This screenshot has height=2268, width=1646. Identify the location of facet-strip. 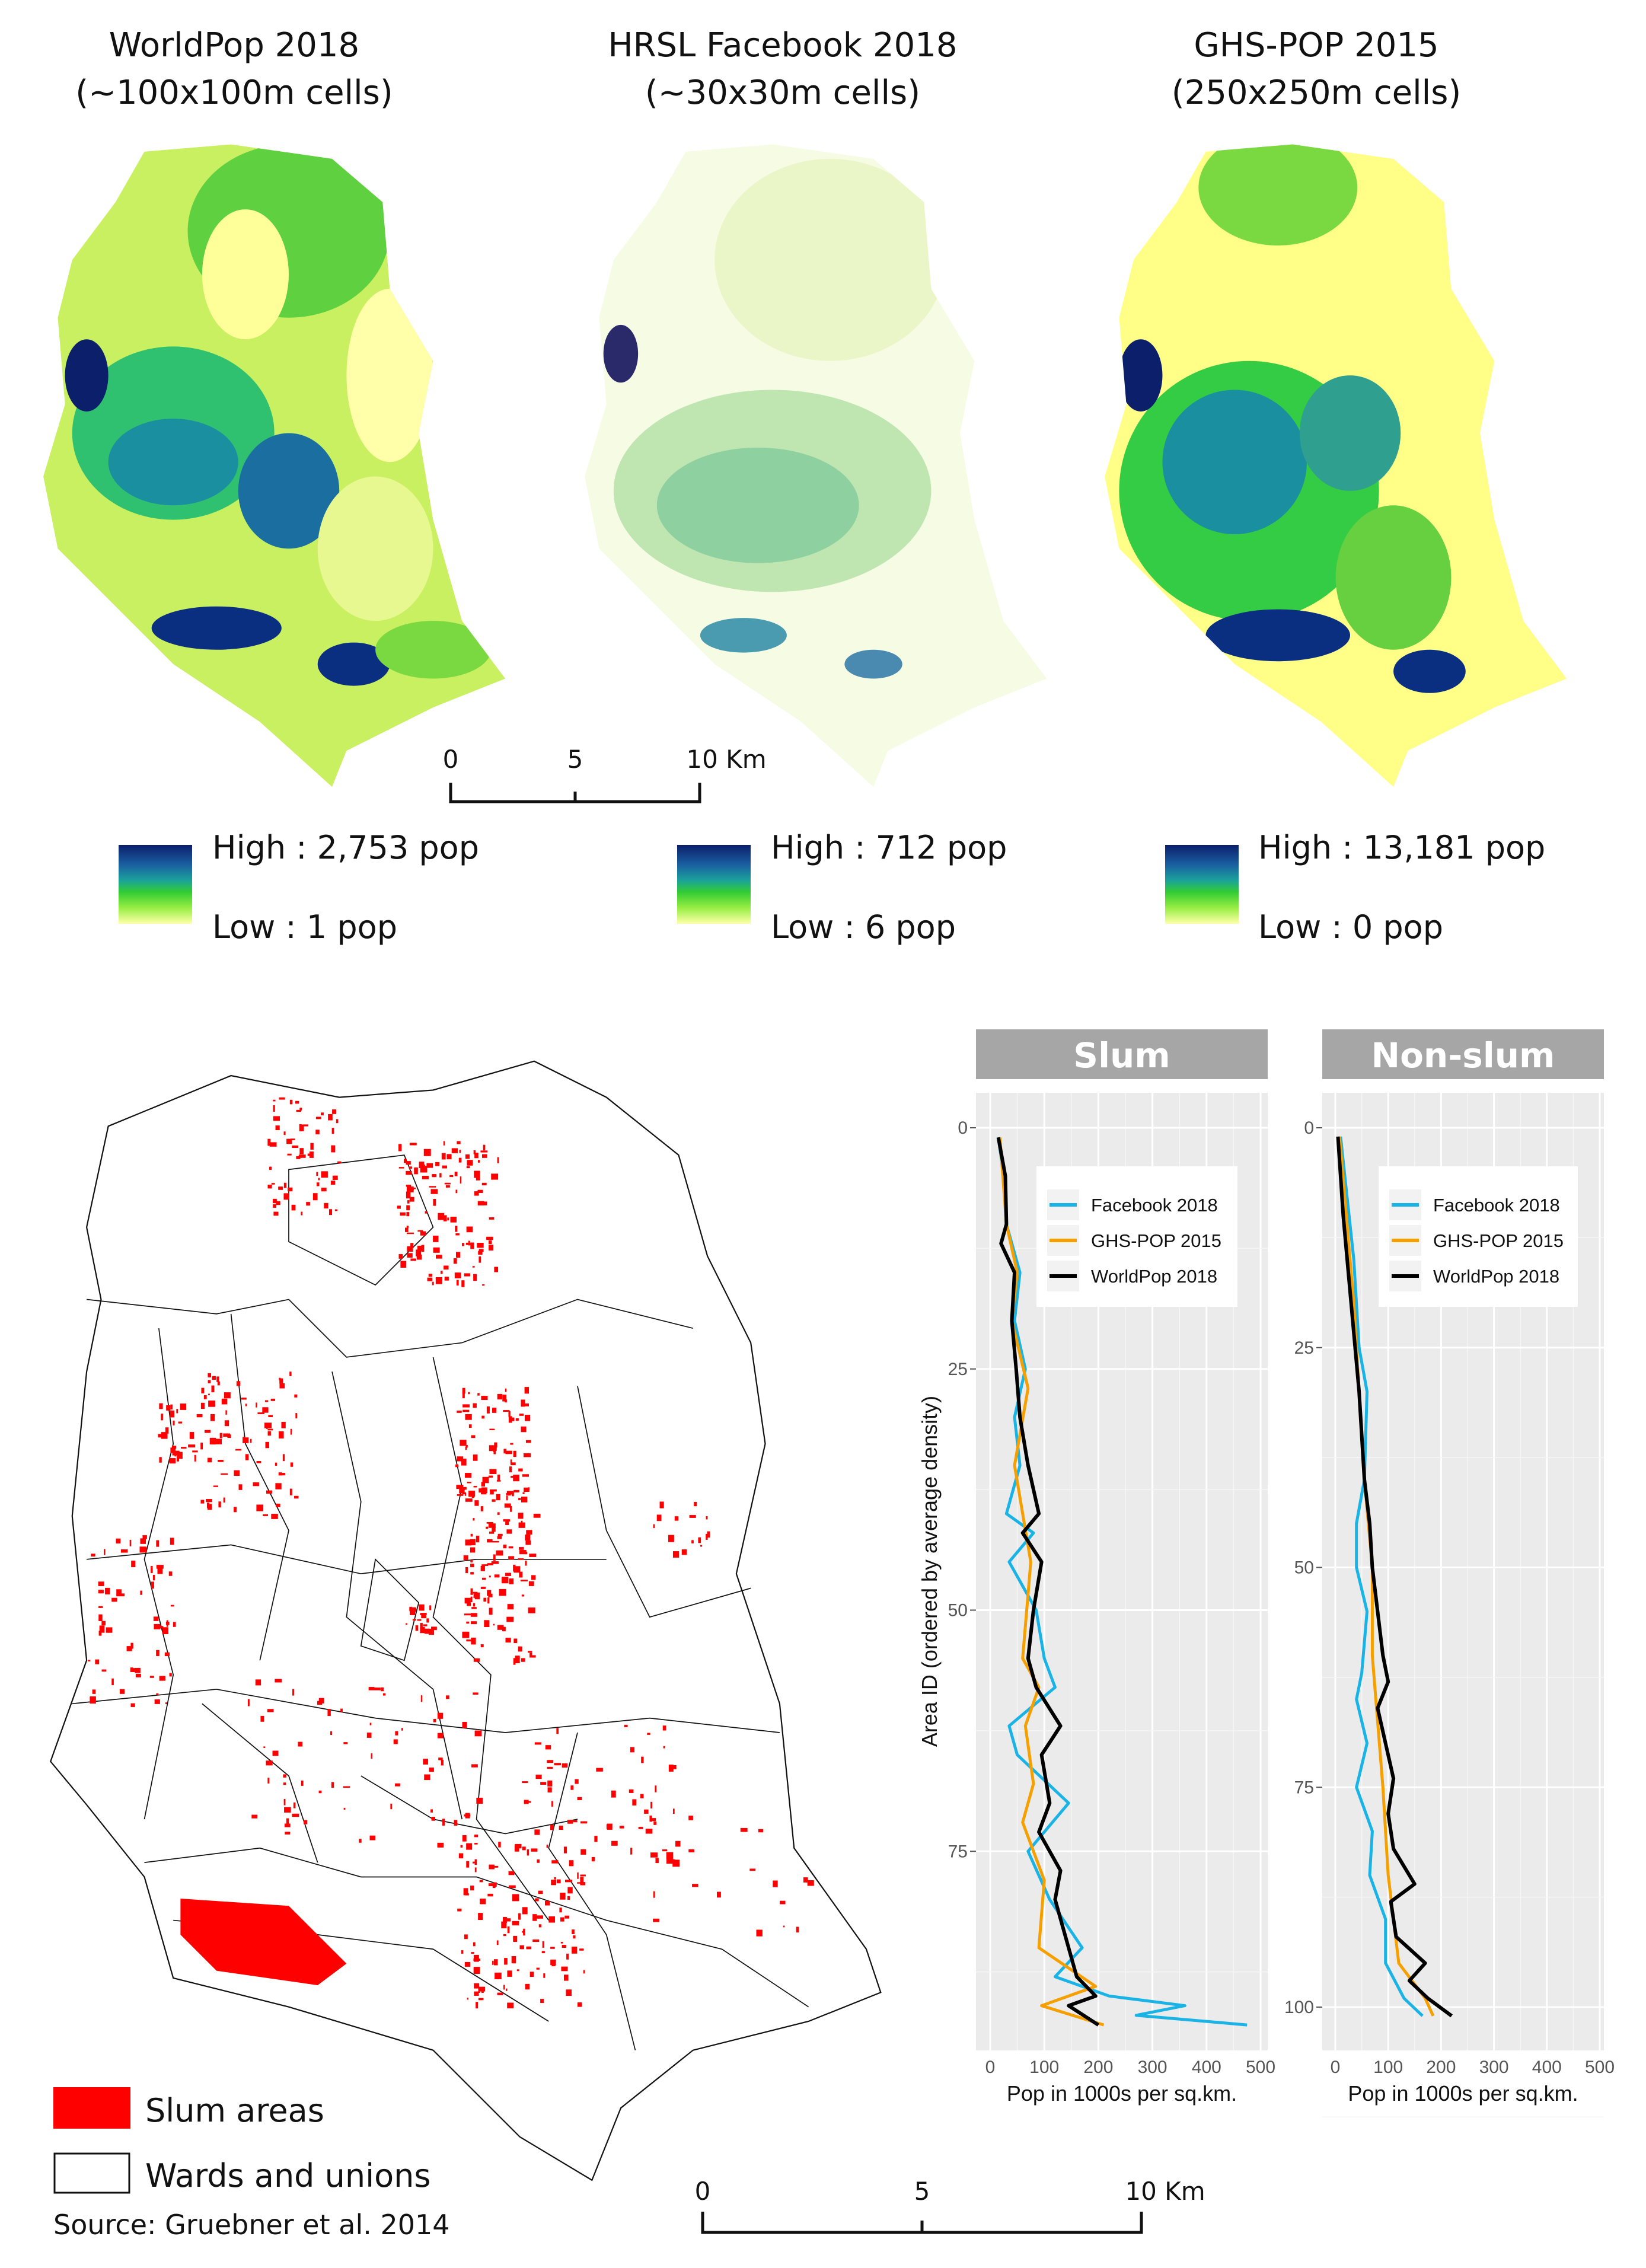
(1122, 1054).